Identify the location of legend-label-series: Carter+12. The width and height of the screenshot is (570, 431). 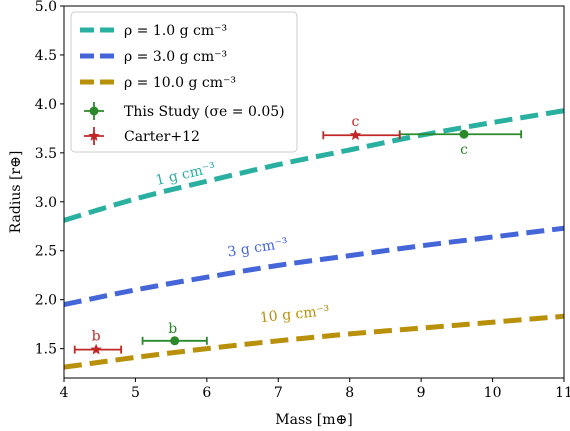
(162, 137).